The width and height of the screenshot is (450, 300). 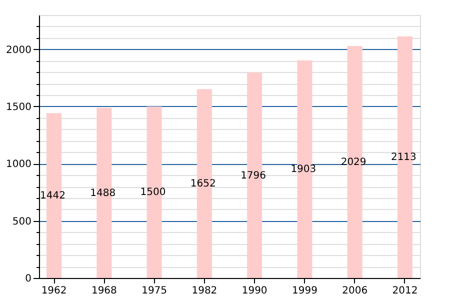 I want to click on data-label: 1500, so click(x=153, y=192).